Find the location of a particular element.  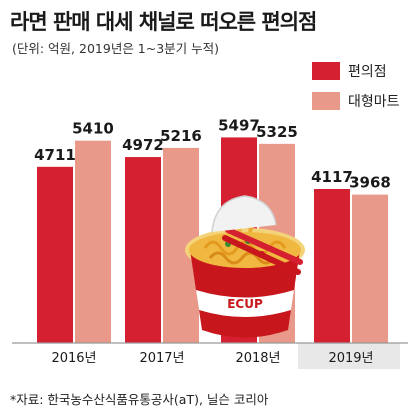

legend: 편의점 대형마트 is located at coordinates (356, 86).